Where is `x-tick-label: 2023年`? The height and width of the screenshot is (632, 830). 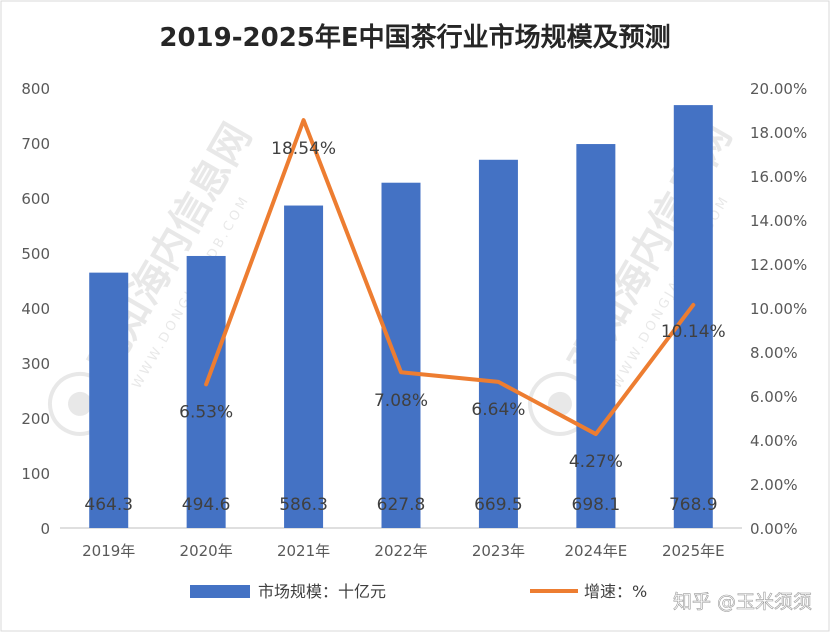
x-tick-label: 2023年 is located at coordinates (498, 551).